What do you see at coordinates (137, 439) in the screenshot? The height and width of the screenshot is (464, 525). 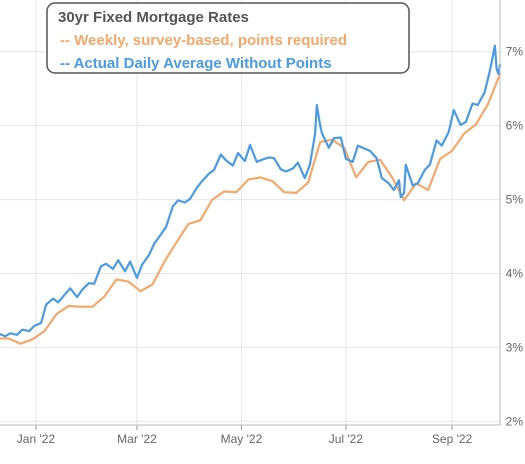 I see `x-tick-label: Mar '22` at bounding box center [137, 439].